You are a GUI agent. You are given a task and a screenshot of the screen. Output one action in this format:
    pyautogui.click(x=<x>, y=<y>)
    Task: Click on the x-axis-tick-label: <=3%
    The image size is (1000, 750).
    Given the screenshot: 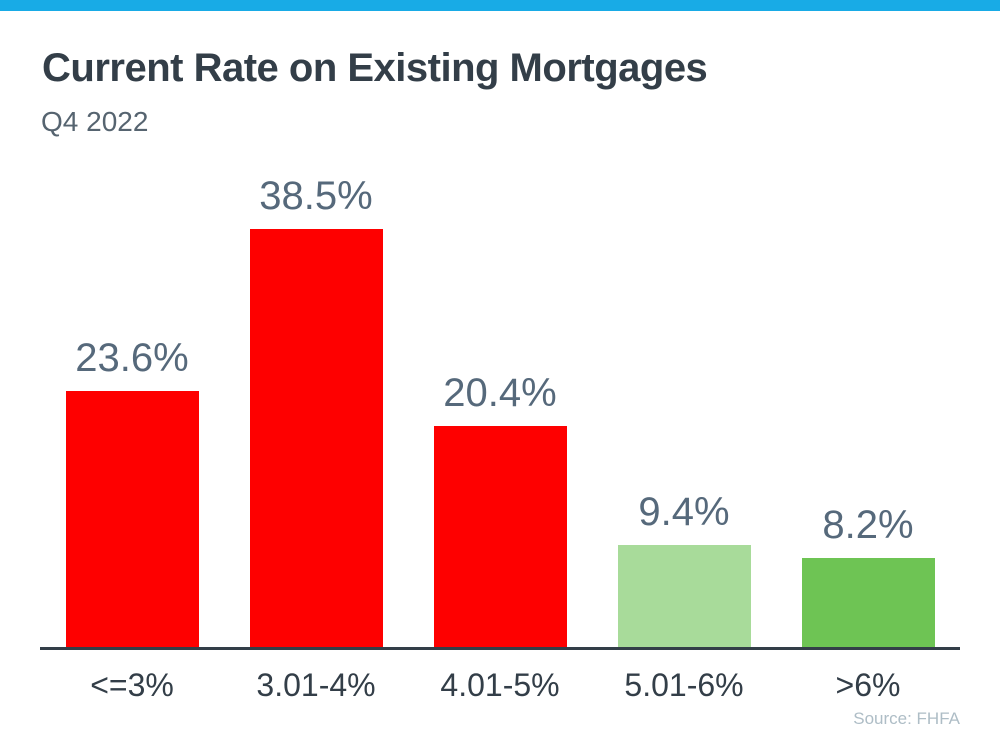 What is the action you would take?
    pyautogui.click(x=132, y=685)
    